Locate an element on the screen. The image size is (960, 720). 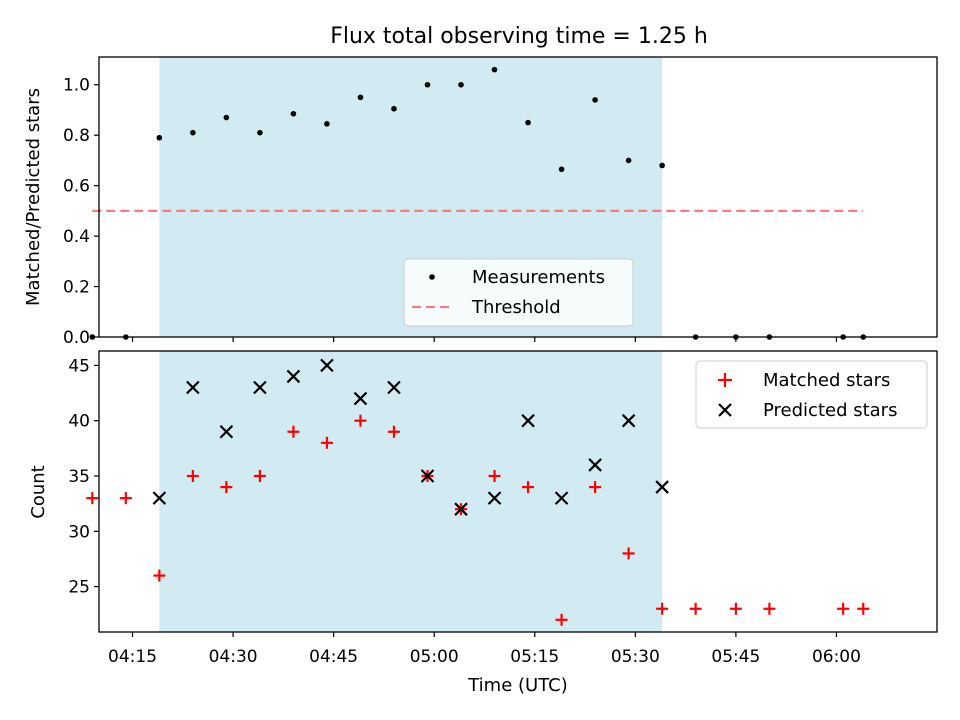
bottom-xtick-label: 05:45 is located at coordinates (735, 657).